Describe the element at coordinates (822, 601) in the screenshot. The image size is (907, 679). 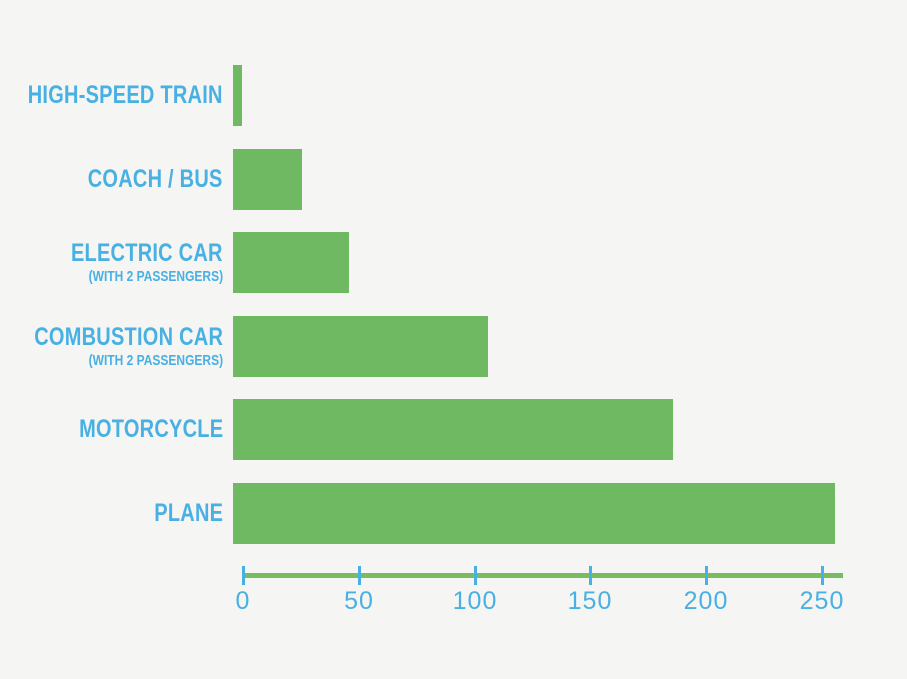
I see `axis-tick-label: 250` at that location.